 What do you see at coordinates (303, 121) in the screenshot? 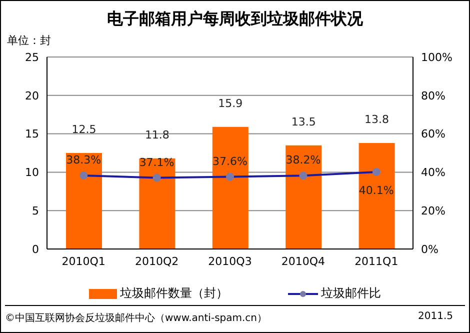
I see `data-label: 13.5` at bounding box center [303, 121].